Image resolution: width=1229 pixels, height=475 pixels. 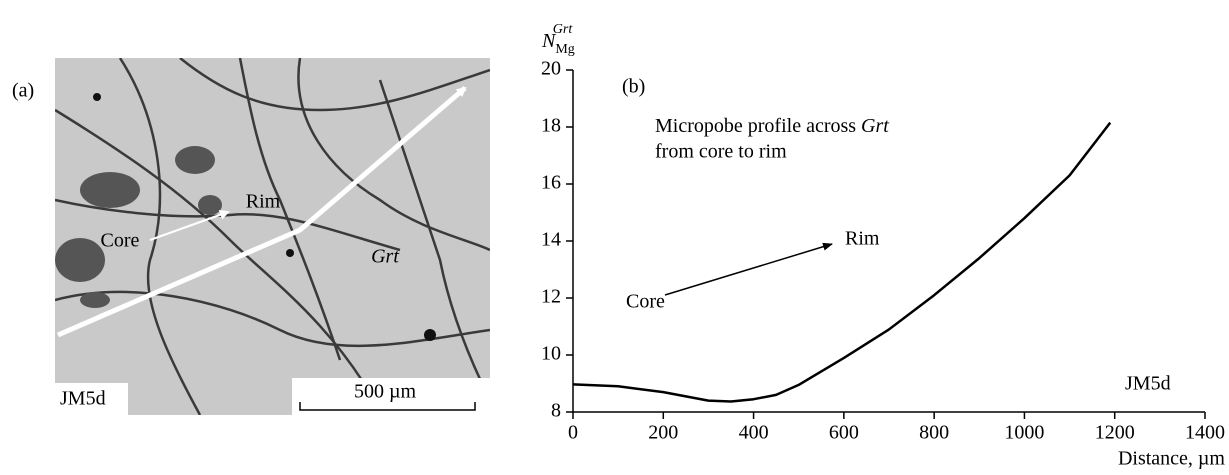 What do you see at coordinates (564, 49) in the screenshot?
I see `y-label-sub: Mg` at bounding box center [564, 49].